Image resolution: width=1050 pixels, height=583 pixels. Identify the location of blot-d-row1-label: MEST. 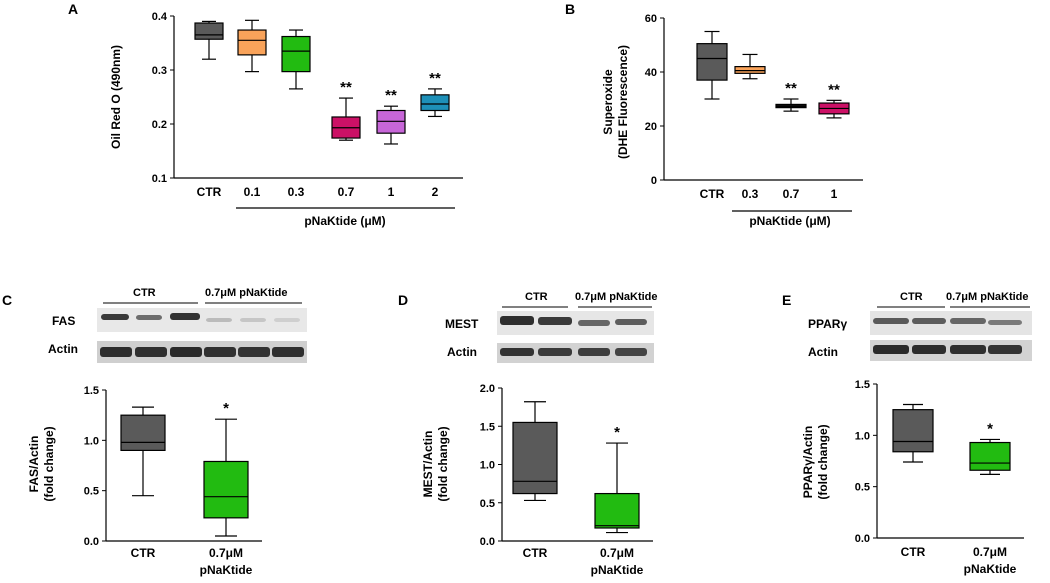
(462, 324).